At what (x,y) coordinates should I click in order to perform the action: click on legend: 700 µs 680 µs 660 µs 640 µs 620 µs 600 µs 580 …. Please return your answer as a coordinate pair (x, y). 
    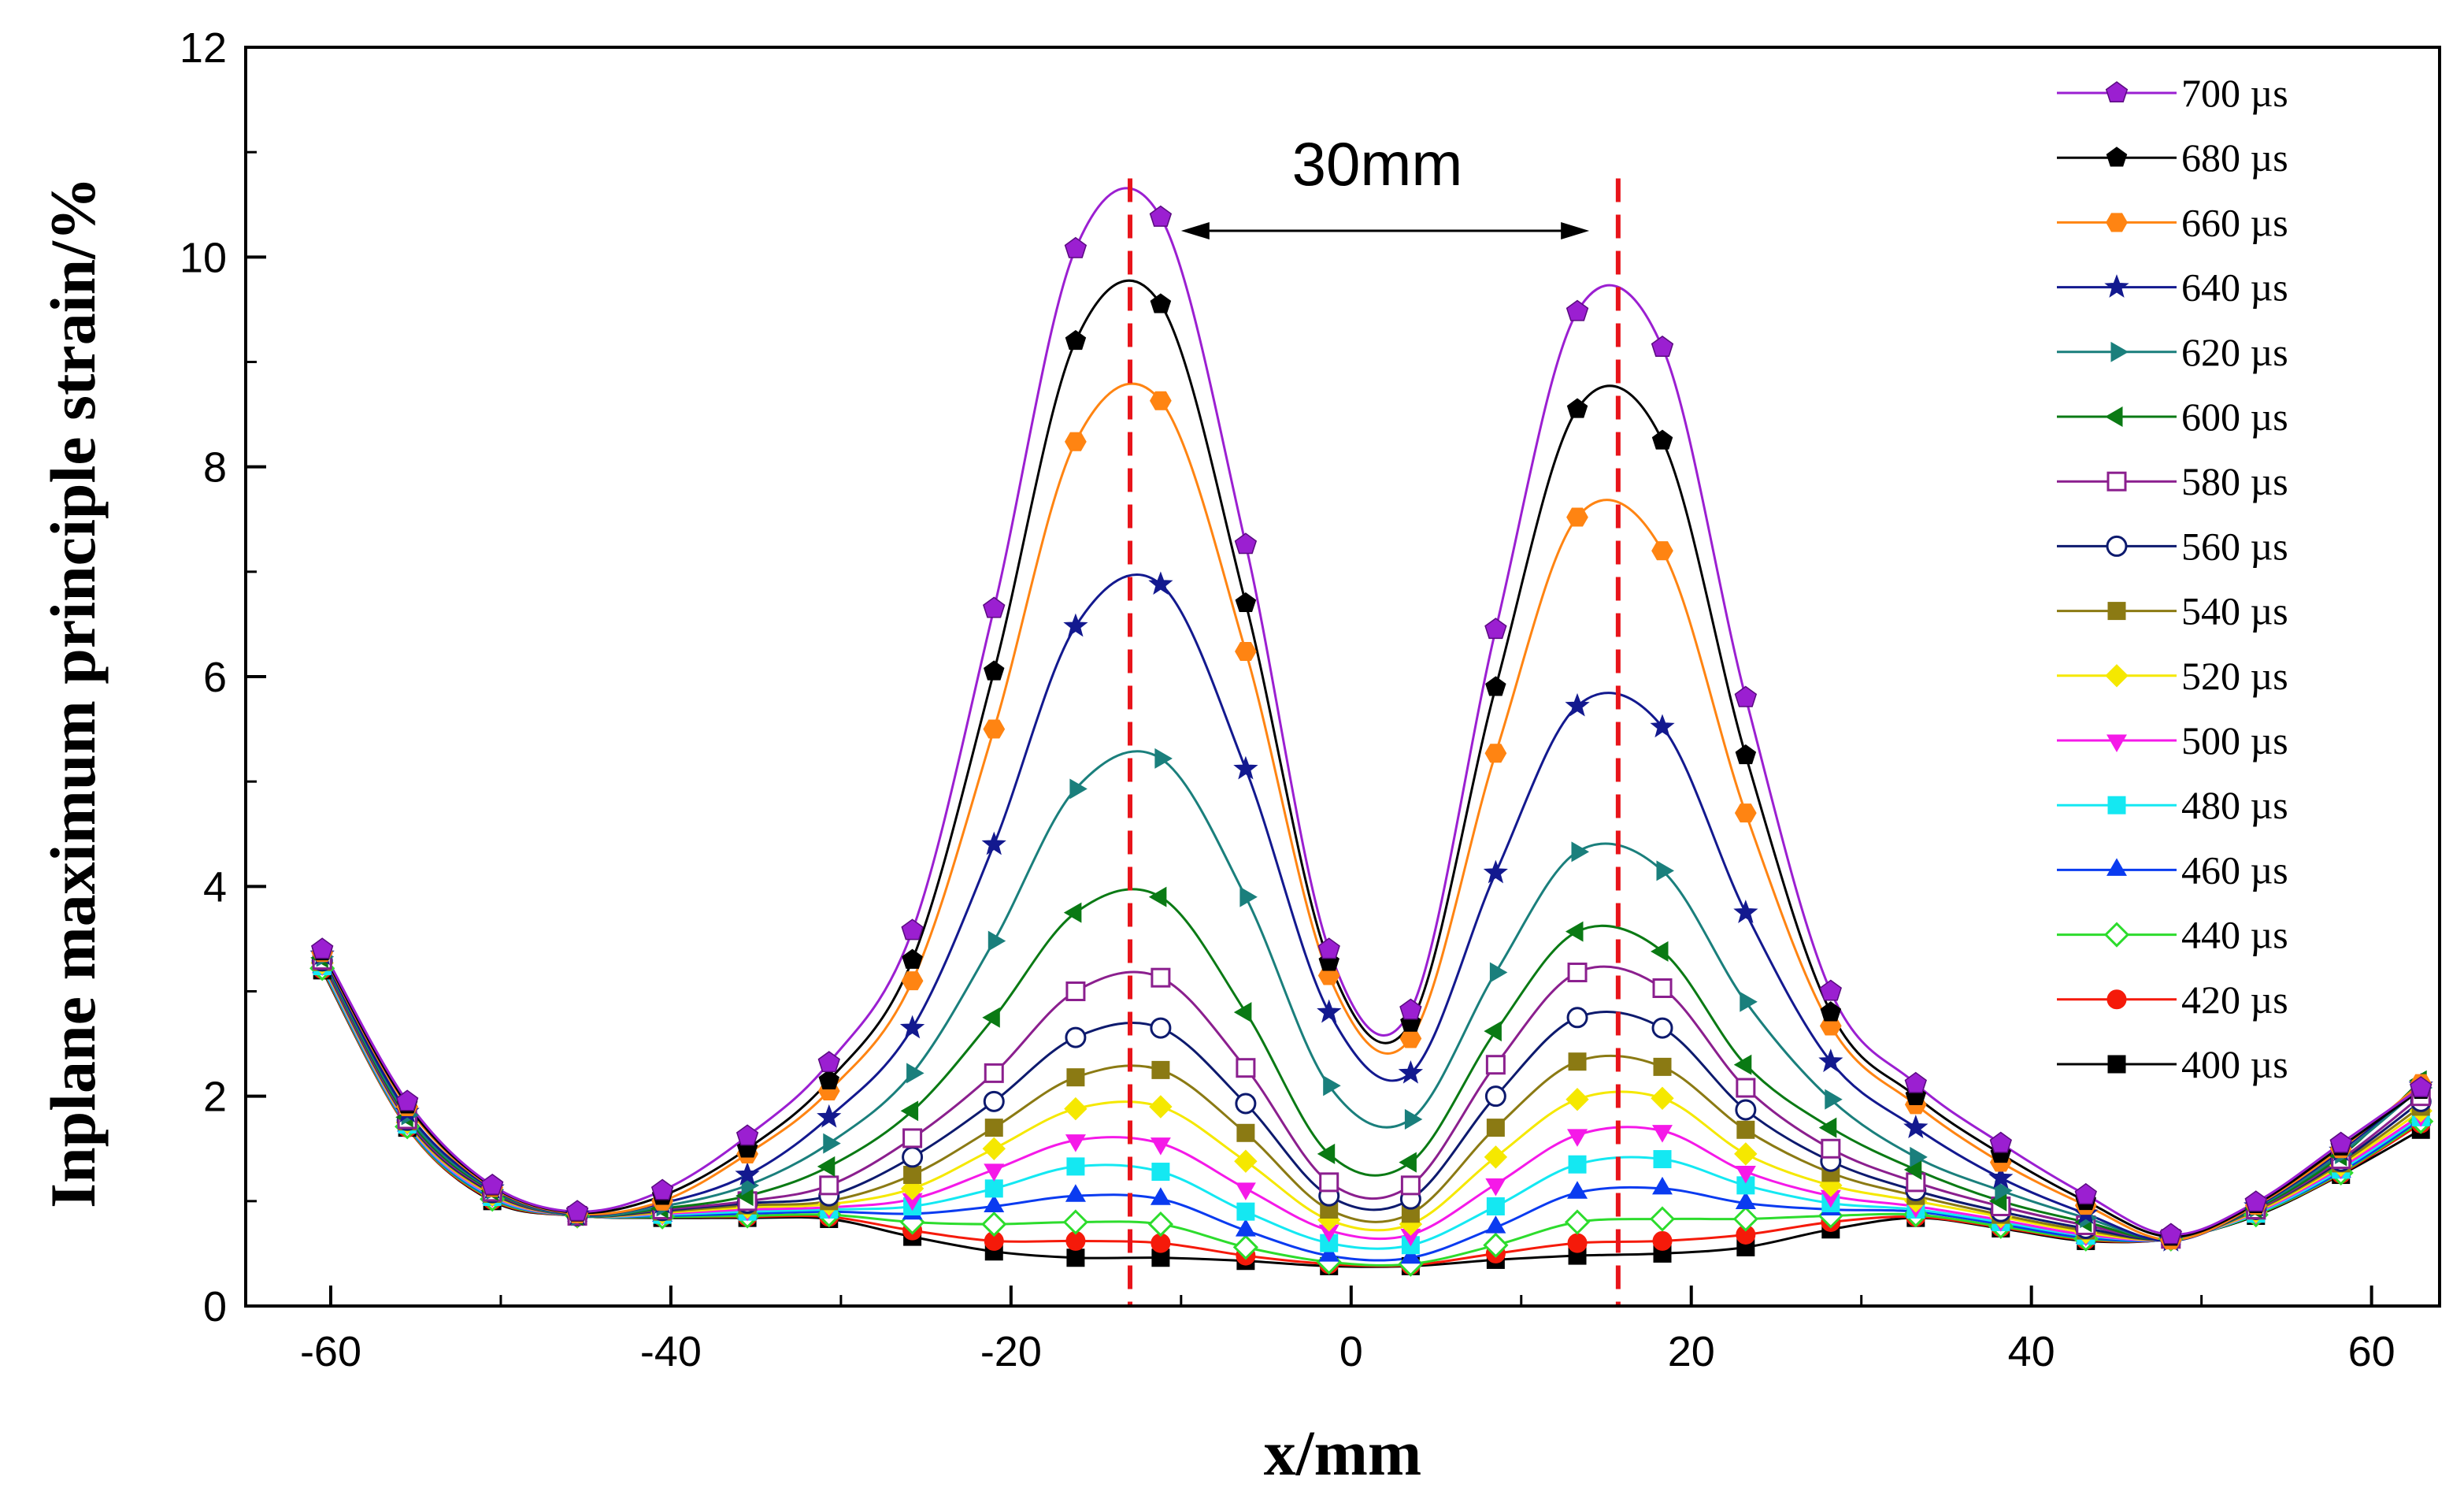
    Looking at the image, I should click on (2172, 578).